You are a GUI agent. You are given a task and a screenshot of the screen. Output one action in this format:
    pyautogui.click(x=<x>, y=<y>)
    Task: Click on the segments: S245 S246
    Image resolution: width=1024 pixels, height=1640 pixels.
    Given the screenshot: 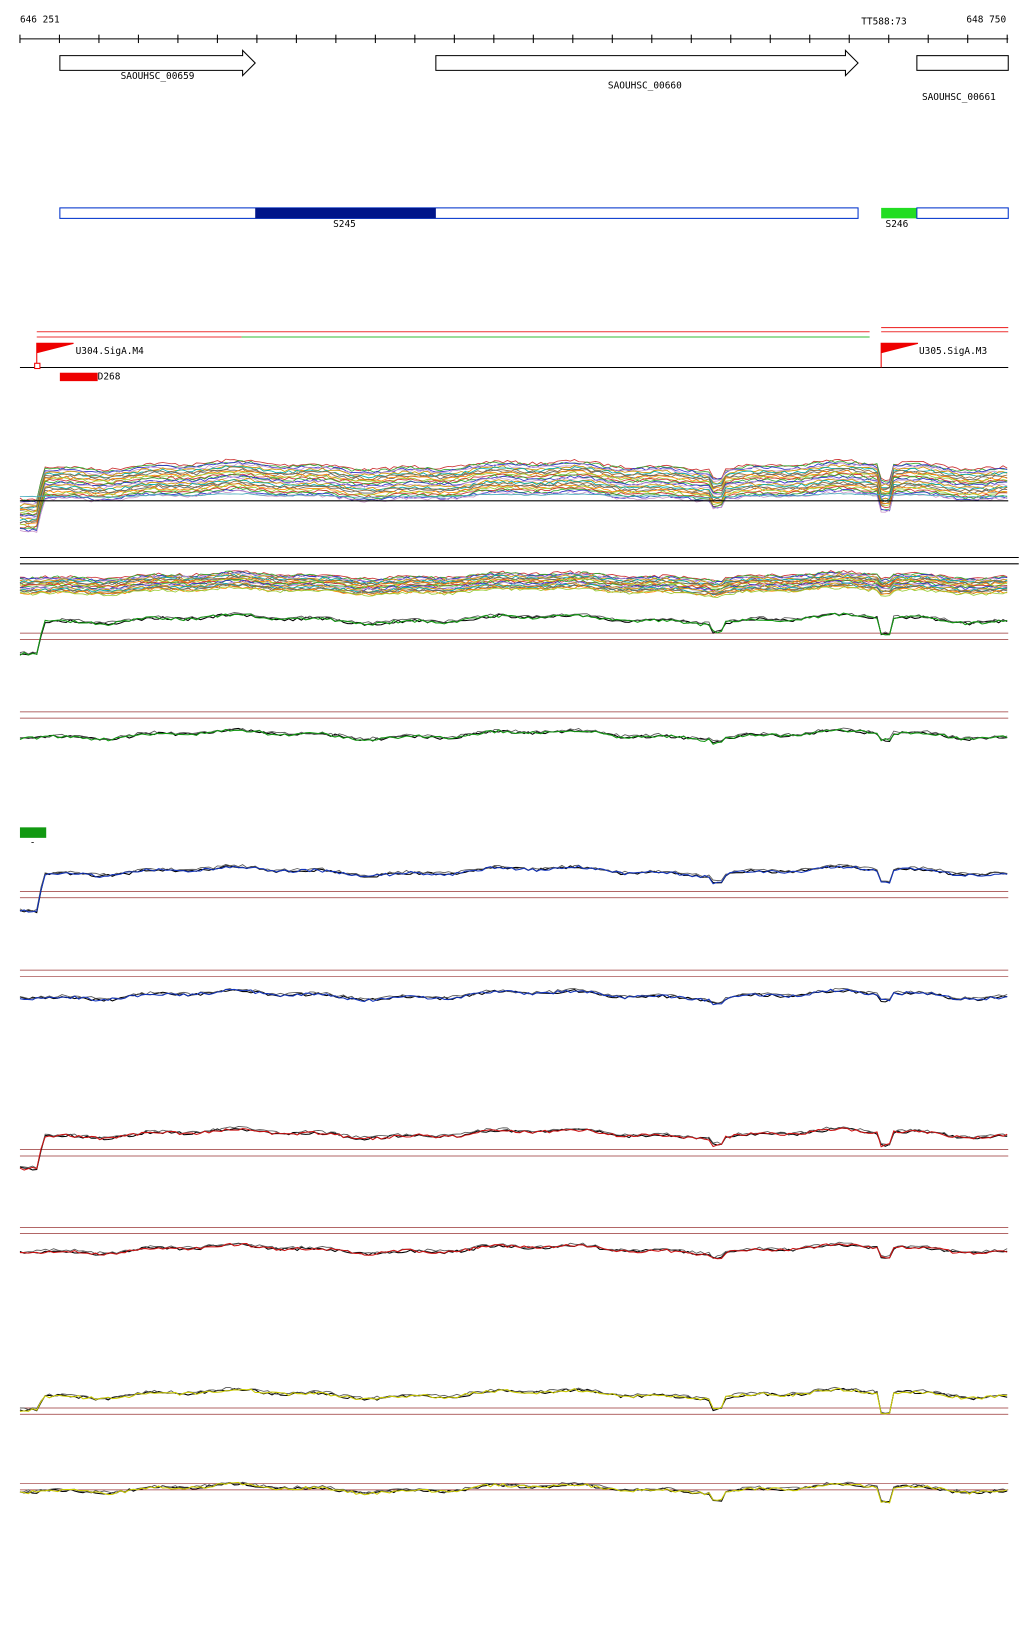 What is the action you would take?
    pyautogui.click(x=534, y=218)
    